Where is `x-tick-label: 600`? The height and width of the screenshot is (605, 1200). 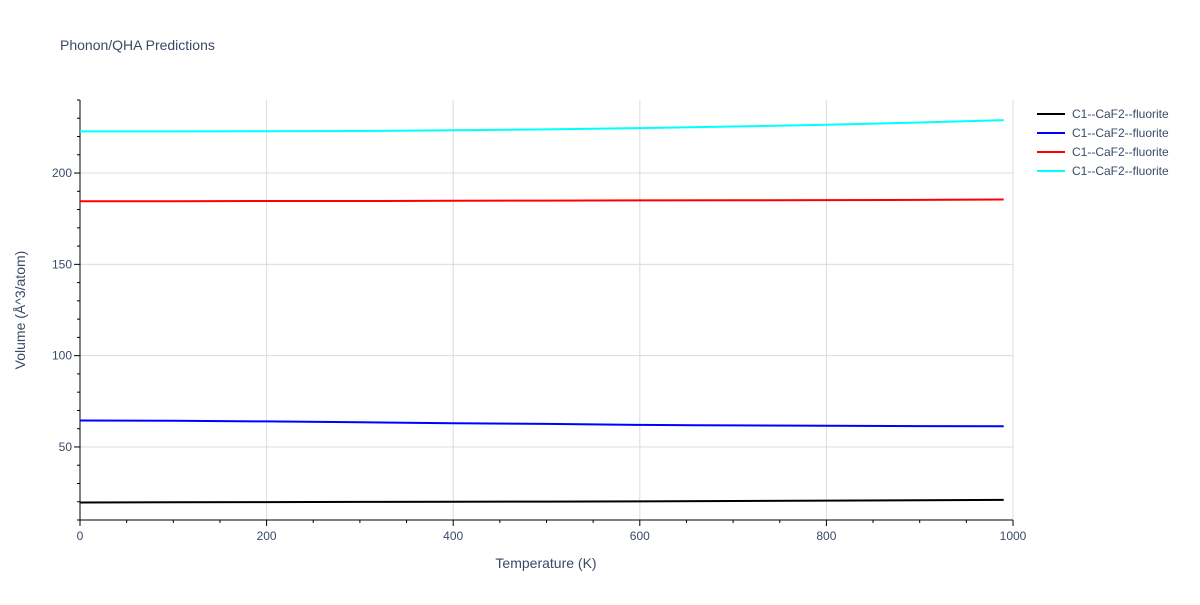 x-tick-label: 600 is located at coordinates (640, 536).